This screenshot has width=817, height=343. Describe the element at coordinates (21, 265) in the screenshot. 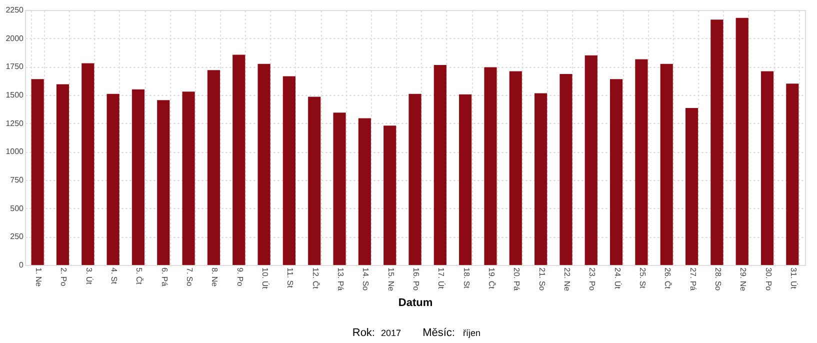

I see `y-tick-label: 0` at that location.